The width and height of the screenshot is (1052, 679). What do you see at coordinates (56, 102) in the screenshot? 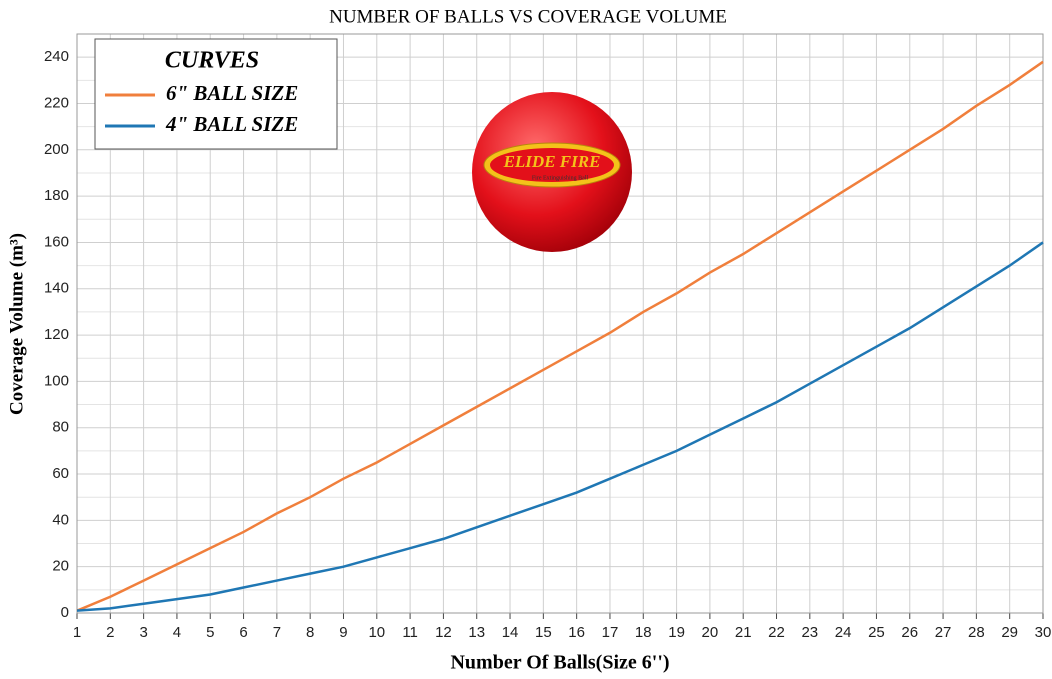
I see `y-tick-label: 220` at bounding box center [56, 102].